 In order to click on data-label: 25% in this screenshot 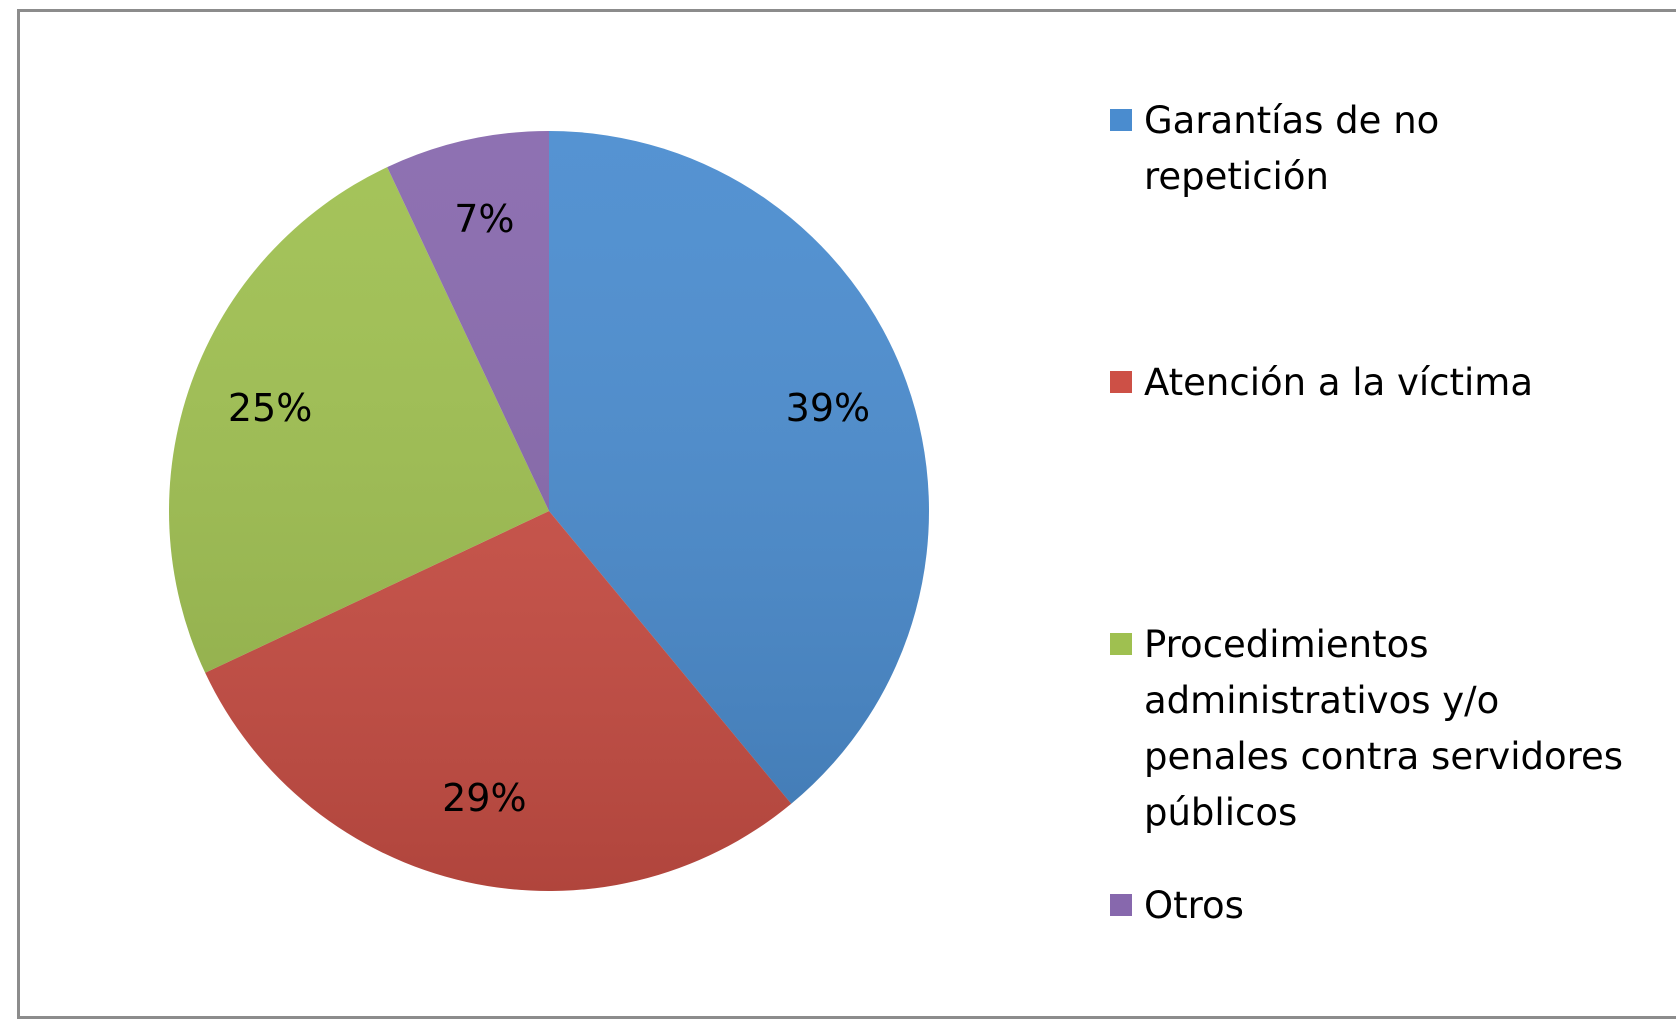, I will do `click(270, 408)`.